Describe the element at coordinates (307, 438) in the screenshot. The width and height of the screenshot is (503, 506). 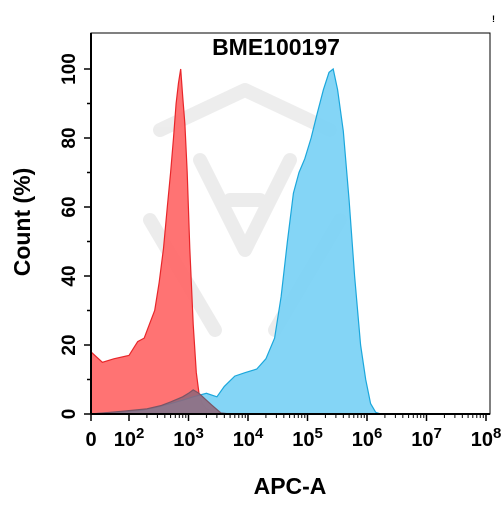
I see `x-tick-label-100000: 10⁵` at that location.